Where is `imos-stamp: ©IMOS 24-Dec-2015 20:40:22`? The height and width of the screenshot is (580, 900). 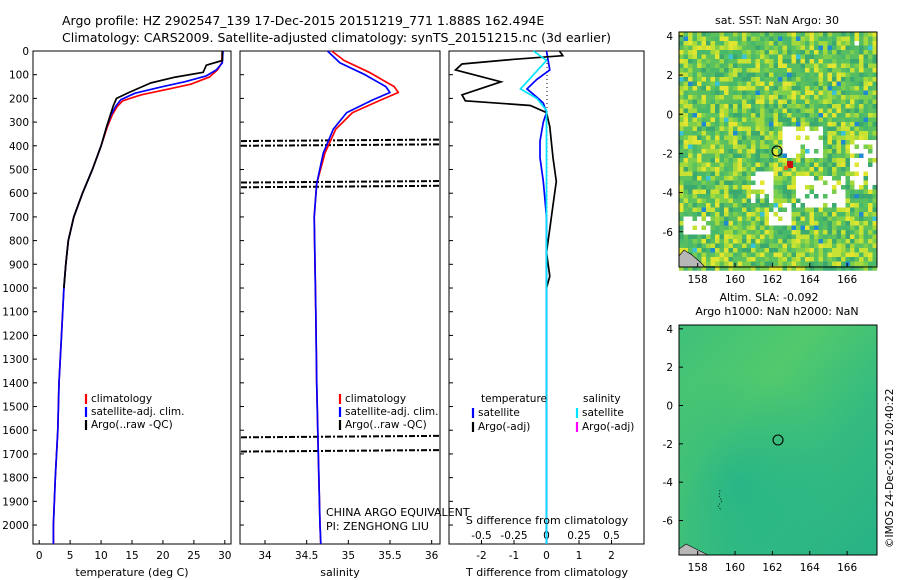 imos-stamp: ©IMOS 24-Dec-2015 20:40:22 is located at coordinates (890, 468).